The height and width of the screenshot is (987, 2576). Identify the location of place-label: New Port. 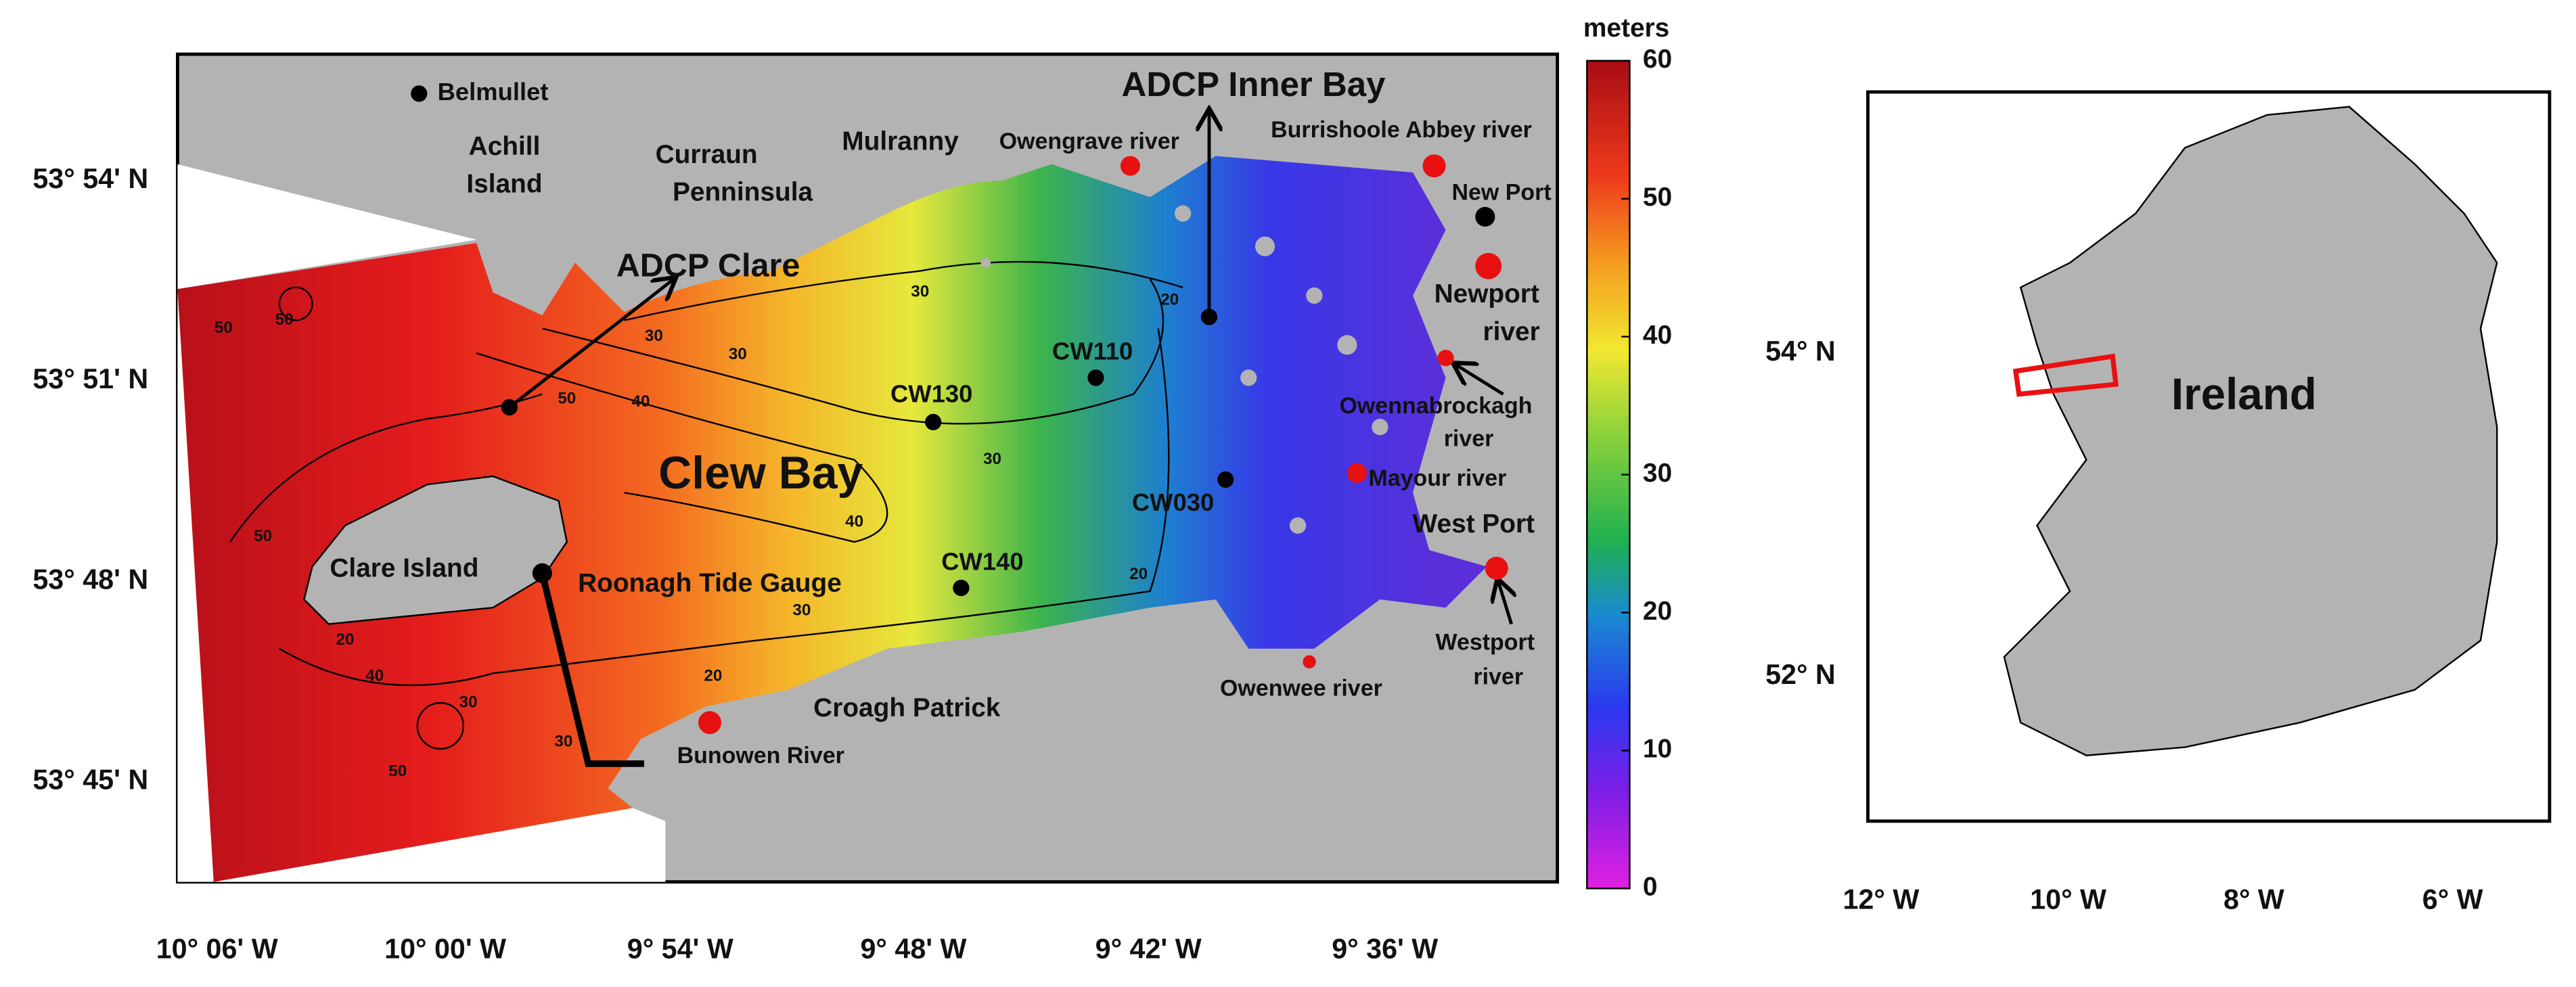
(1501, 192).